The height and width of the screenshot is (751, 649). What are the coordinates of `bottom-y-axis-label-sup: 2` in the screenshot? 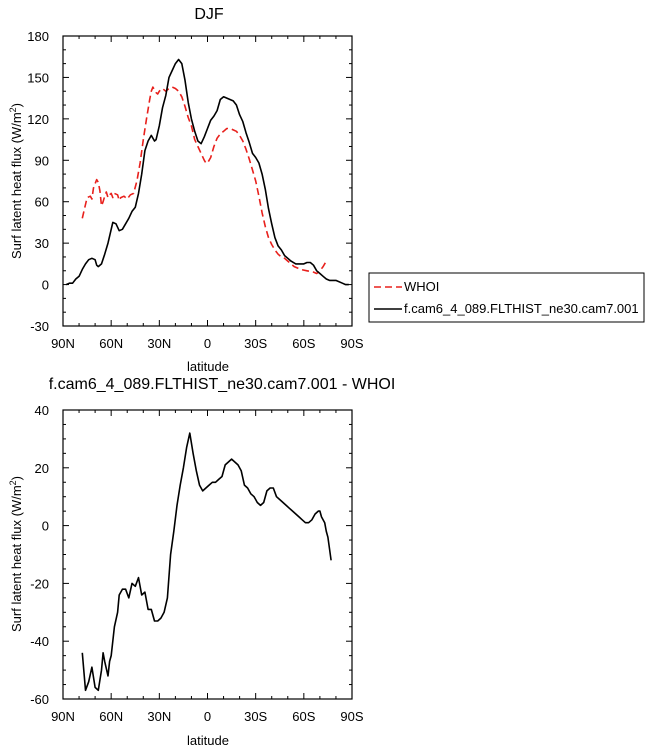 It's located at (13, 482).